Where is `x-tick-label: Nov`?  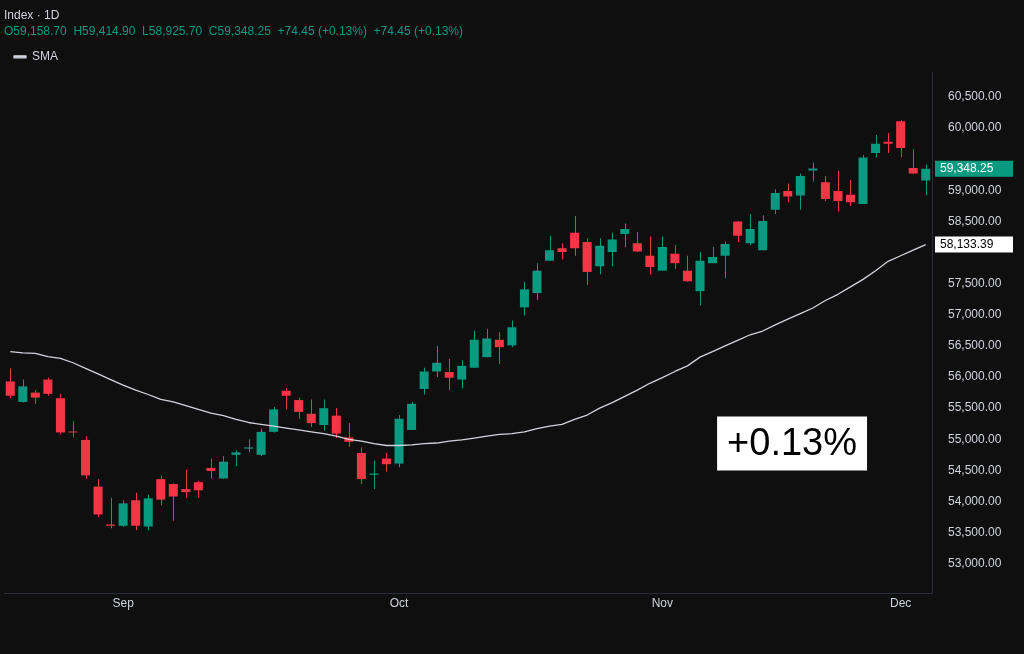 x-tick-label: Nov is located at coordinates (662, 603).